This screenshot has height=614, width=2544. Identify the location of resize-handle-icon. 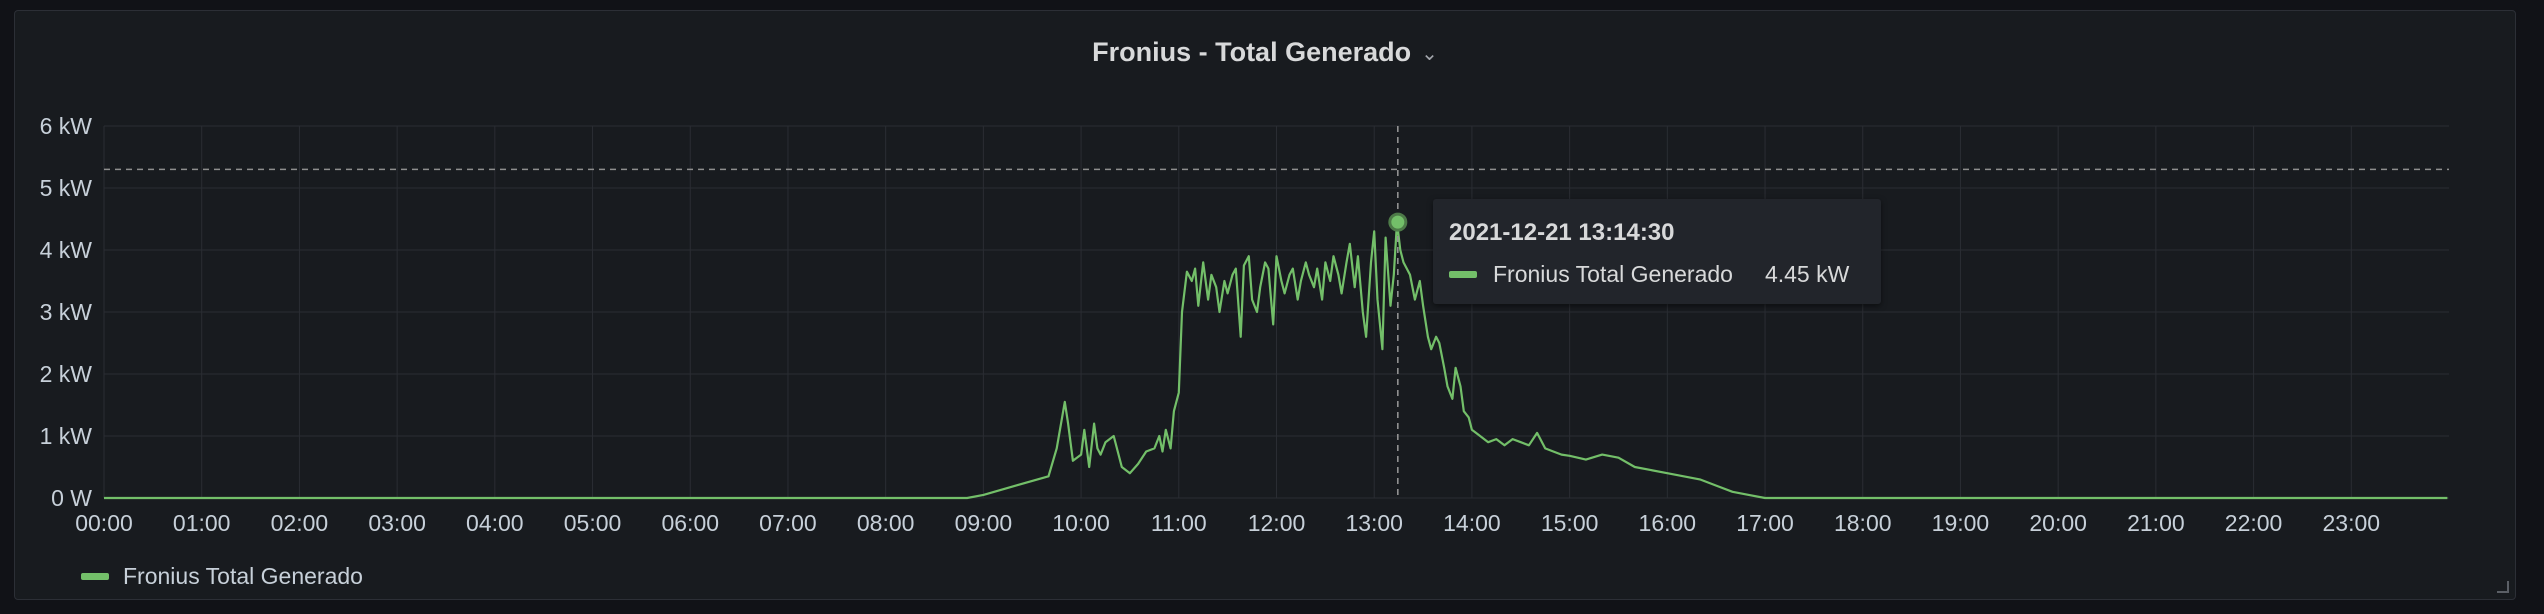
(2503, 587).